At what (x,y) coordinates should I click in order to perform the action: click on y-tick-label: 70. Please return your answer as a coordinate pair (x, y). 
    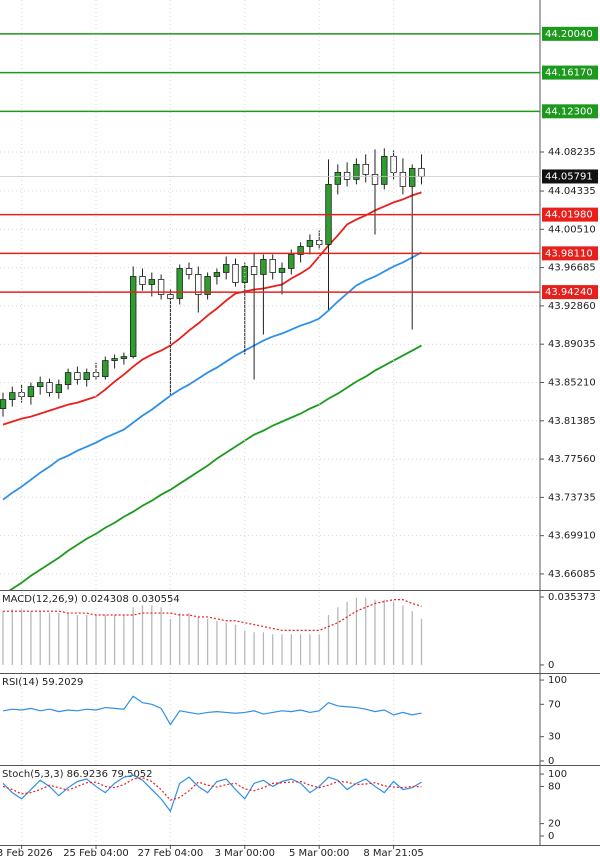
    Looking at the image, I should click on (554, 704).